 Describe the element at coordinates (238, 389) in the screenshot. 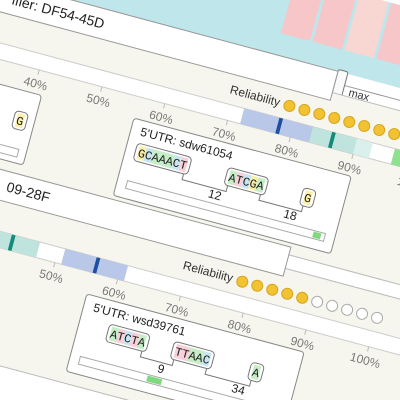

I see `gap-length: 34` at that location.